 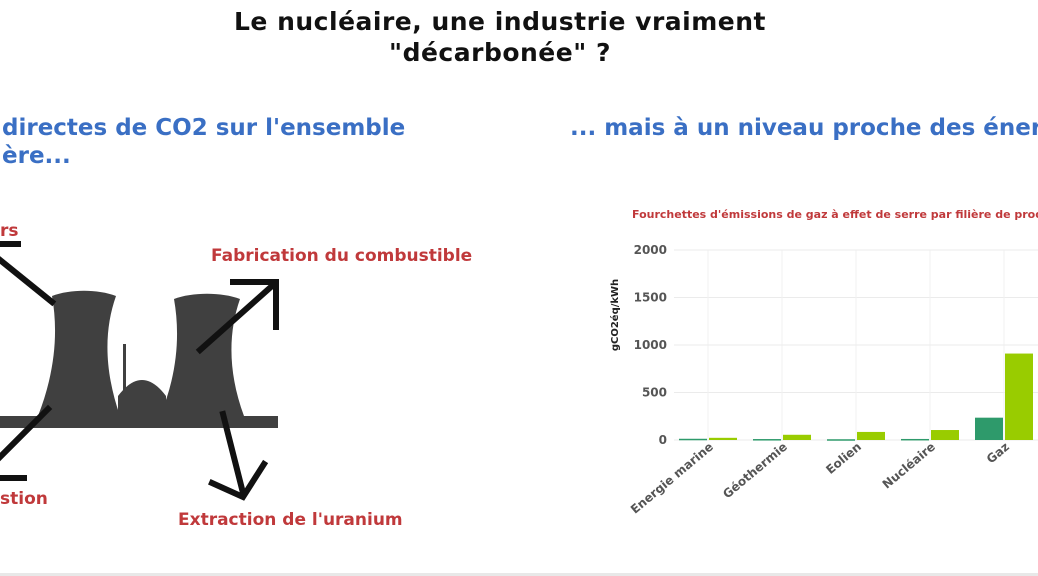 What do you see at coordinates (672, 478) in the screenshot?
I see `x-tick-label: Energie marine` at bounding box center [672, 478].